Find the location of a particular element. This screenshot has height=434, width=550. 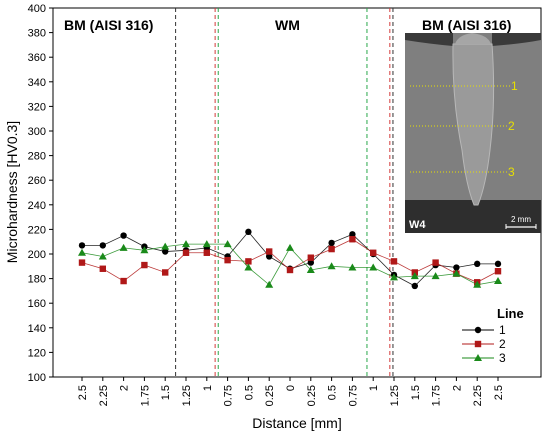

y-tick-label: 180 is located at coordinates (37, 280).